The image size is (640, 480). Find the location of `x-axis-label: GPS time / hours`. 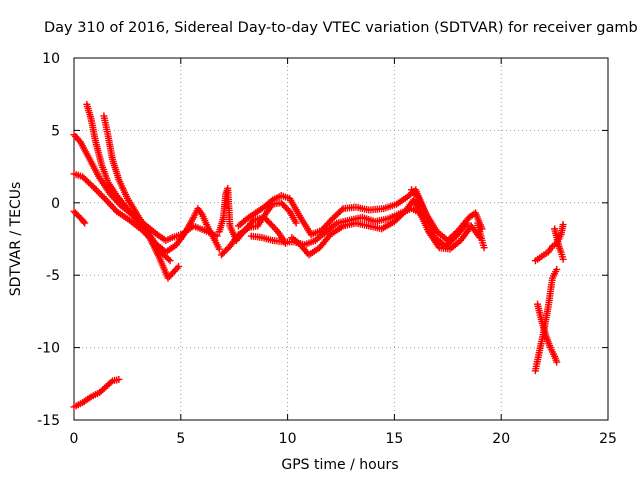

x-axis-label: GPS time / hours is located at coordinates (339, 465).